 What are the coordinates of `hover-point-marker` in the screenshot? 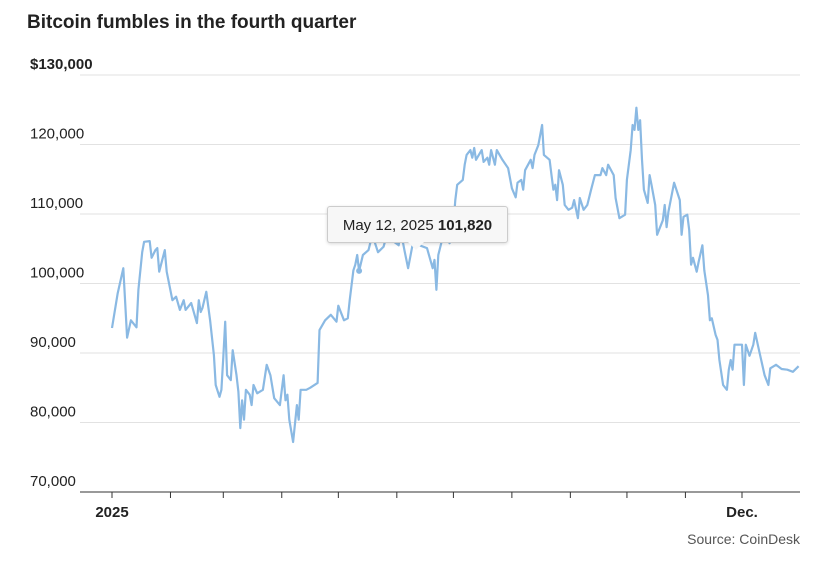 It's located at (359, 270).